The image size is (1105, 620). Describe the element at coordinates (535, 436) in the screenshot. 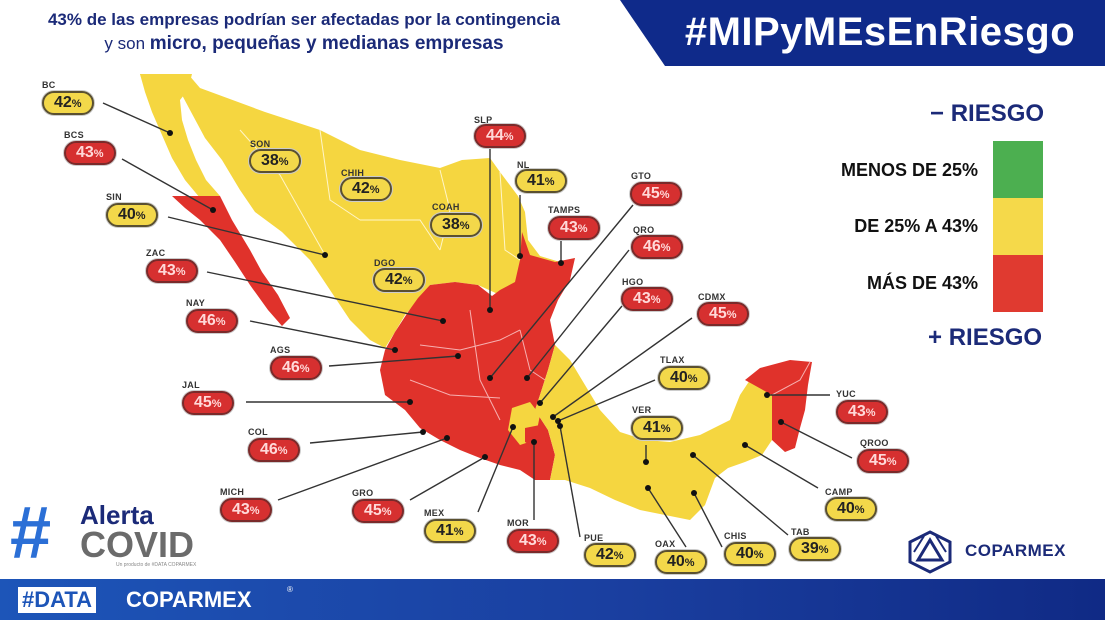

I see `map-region-mor` at that location.